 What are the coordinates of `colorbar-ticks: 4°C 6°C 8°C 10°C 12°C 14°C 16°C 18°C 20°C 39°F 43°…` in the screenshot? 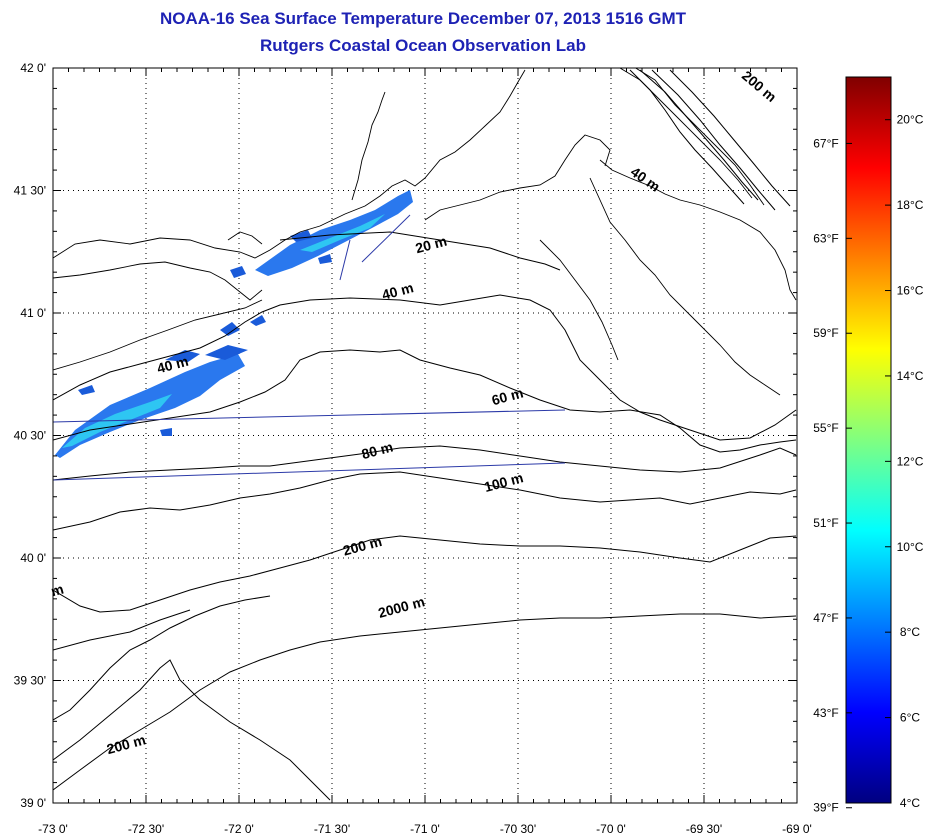 It's located at (868, 464).